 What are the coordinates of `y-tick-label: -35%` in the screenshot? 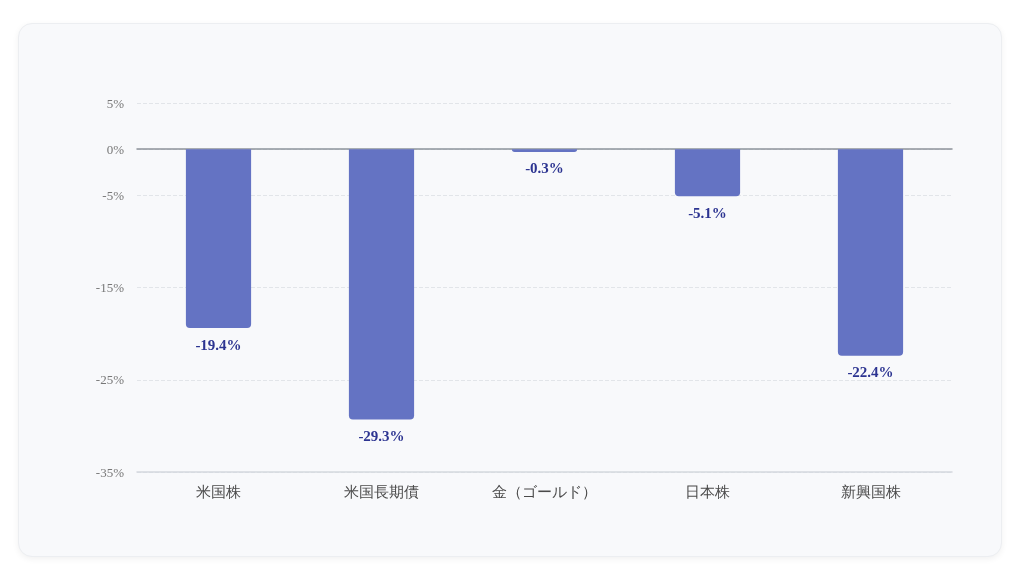 It's located at (110, 472).